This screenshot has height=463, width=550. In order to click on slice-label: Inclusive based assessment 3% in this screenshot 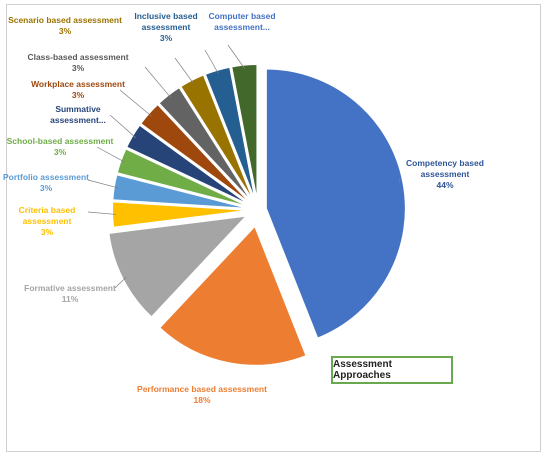, I will do `click(165, 27)`.